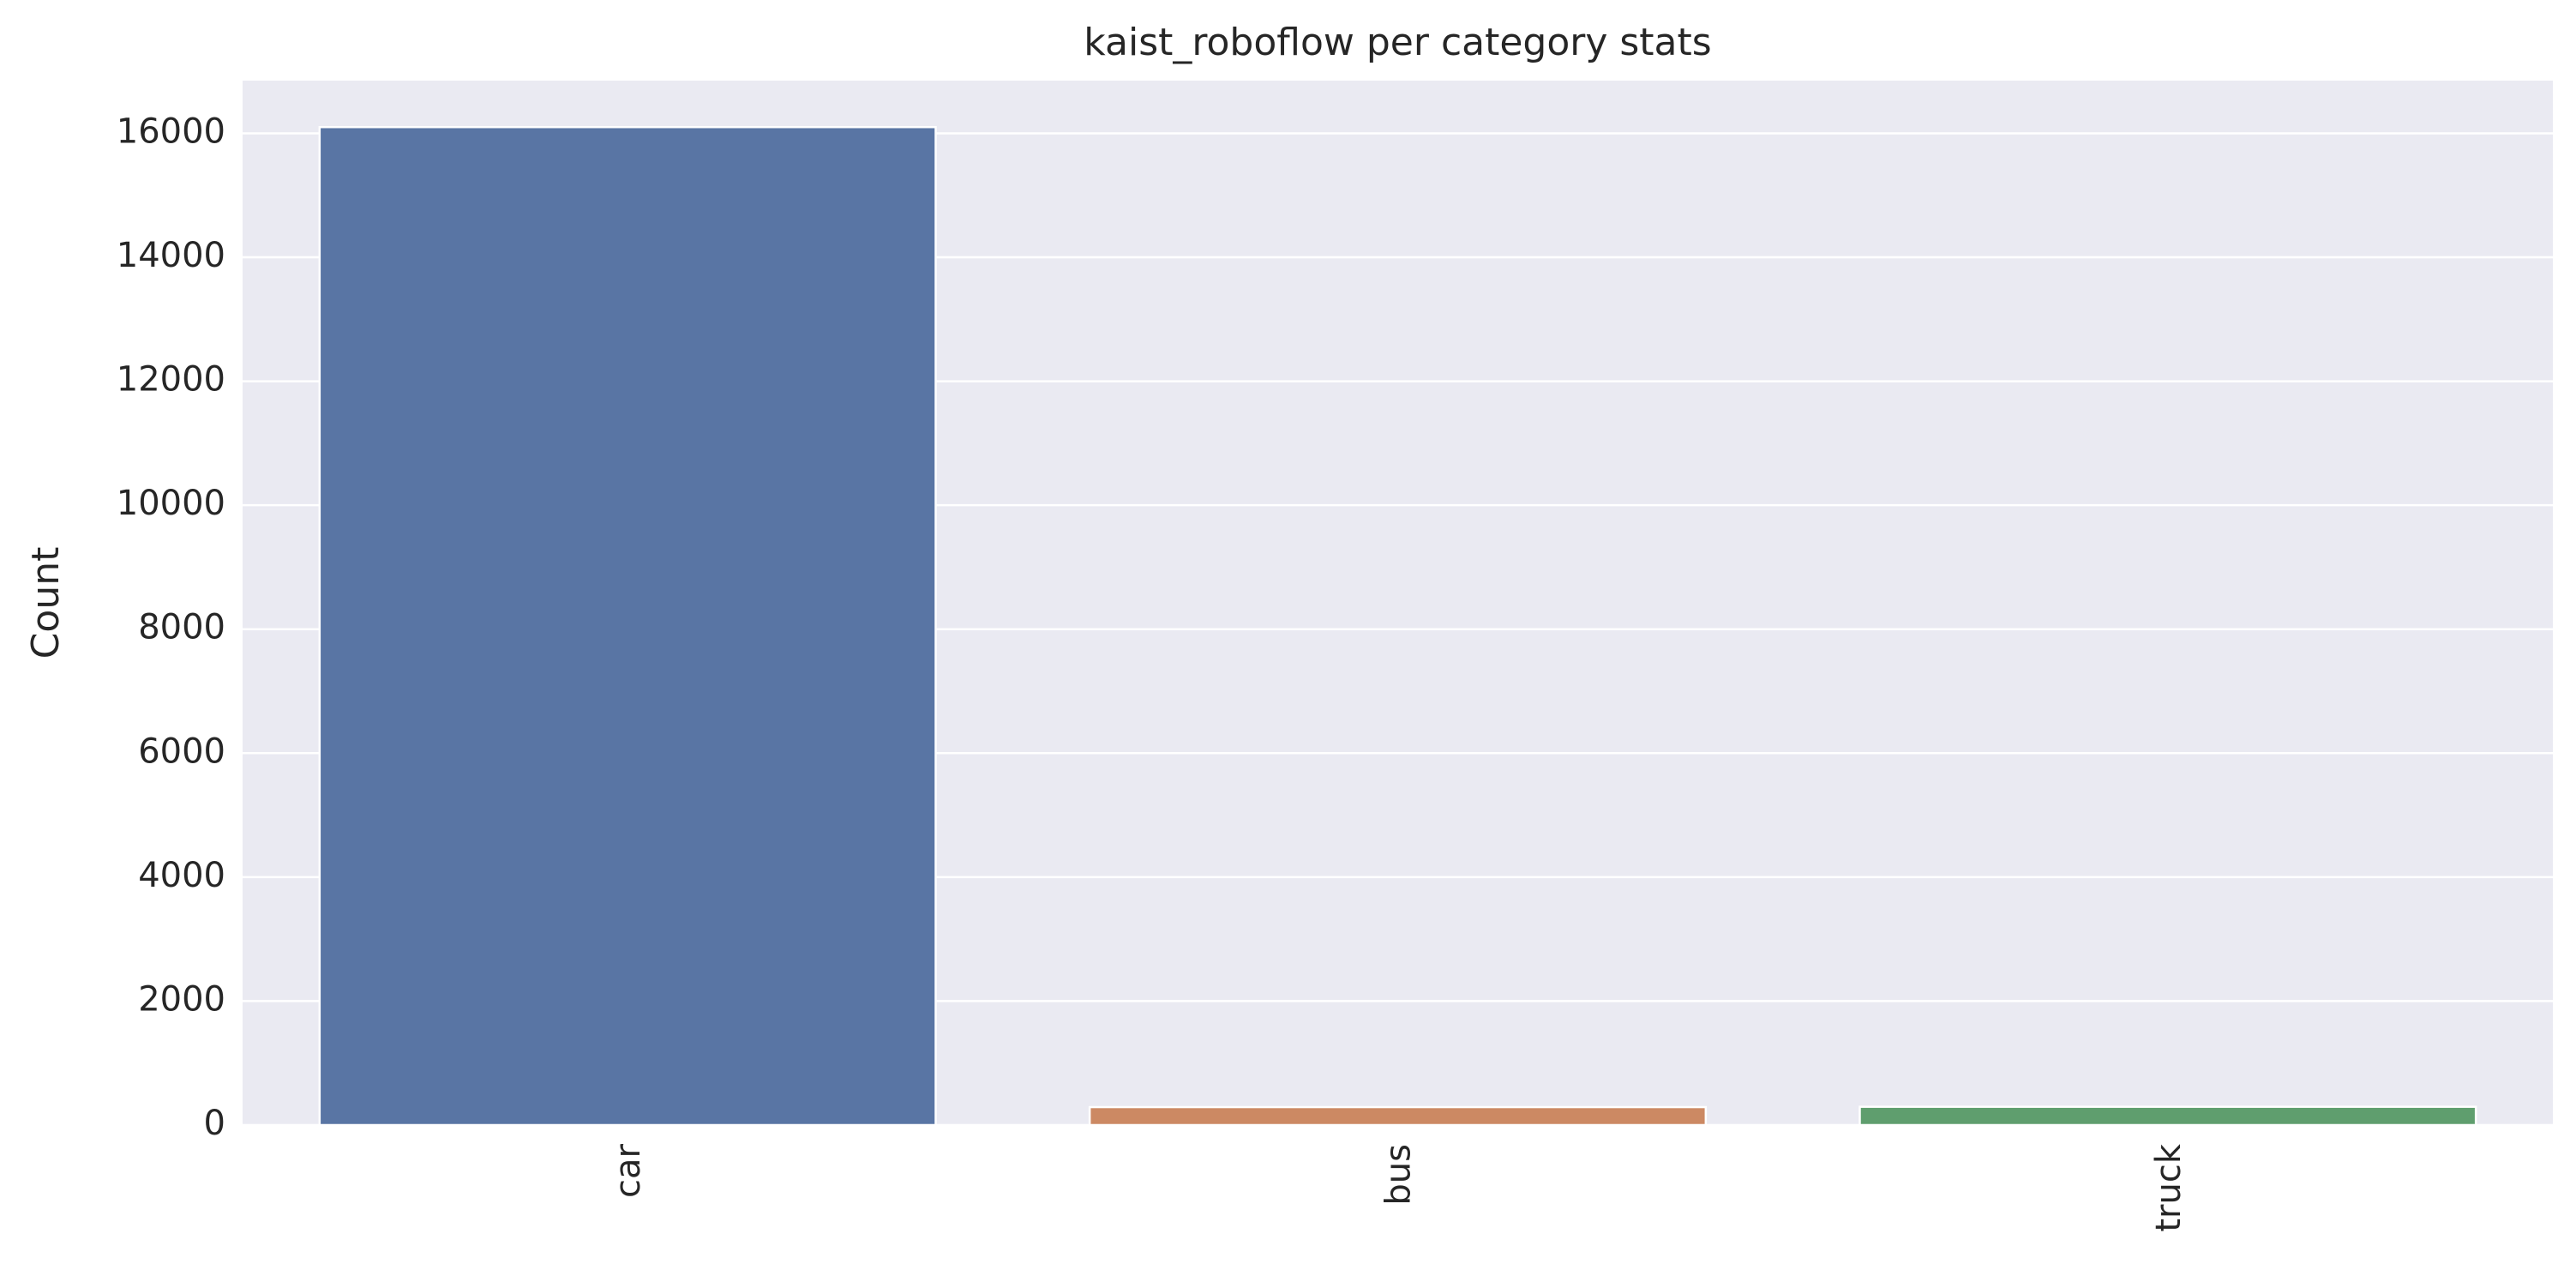 The width and height of the screenshot is (2576, 1288). Describe the element at coordinates (181, 627) in the screenshot. I see `y-tick-label: 8000` at that location.